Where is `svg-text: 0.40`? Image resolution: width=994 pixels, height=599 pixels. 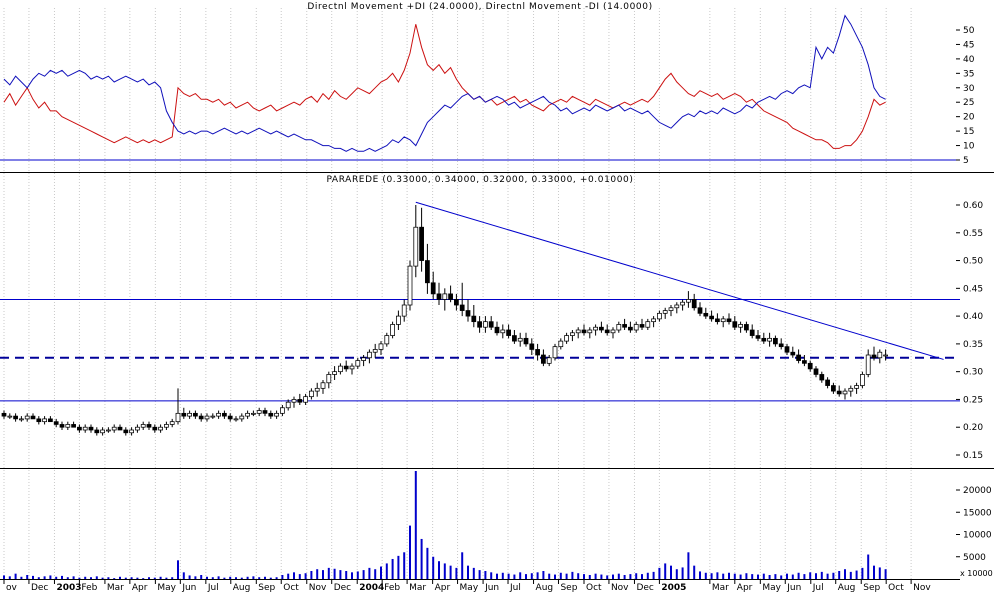 svg-text: 0.40 is located at coordinates (973, 317).